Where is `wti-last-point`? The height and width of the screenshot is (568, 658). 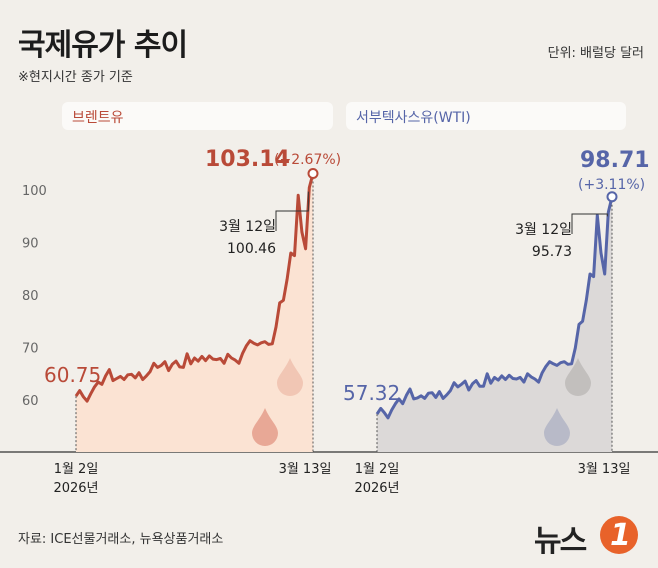
wti-last-point is located at coordinates (612, 197).